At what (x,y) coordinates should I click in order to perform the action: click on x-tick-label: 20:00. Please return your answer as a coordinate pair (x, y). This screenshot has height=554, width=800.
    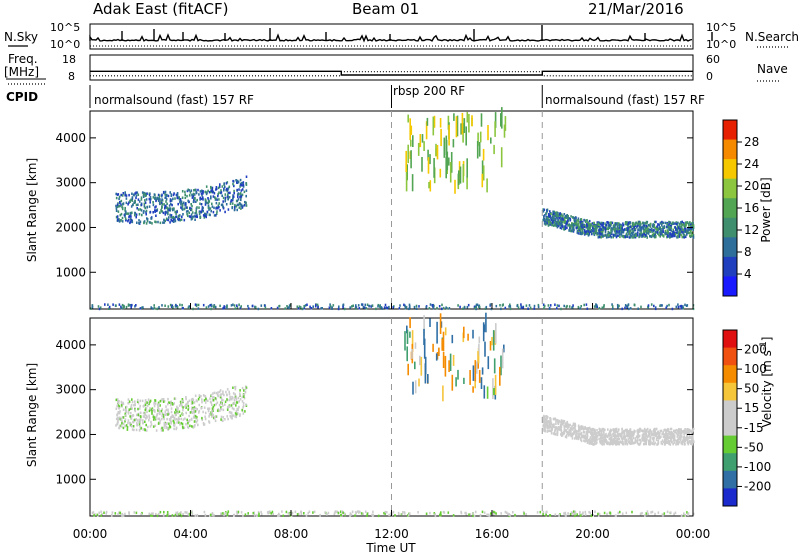
    Looking at the image, I should click on (592, 534).